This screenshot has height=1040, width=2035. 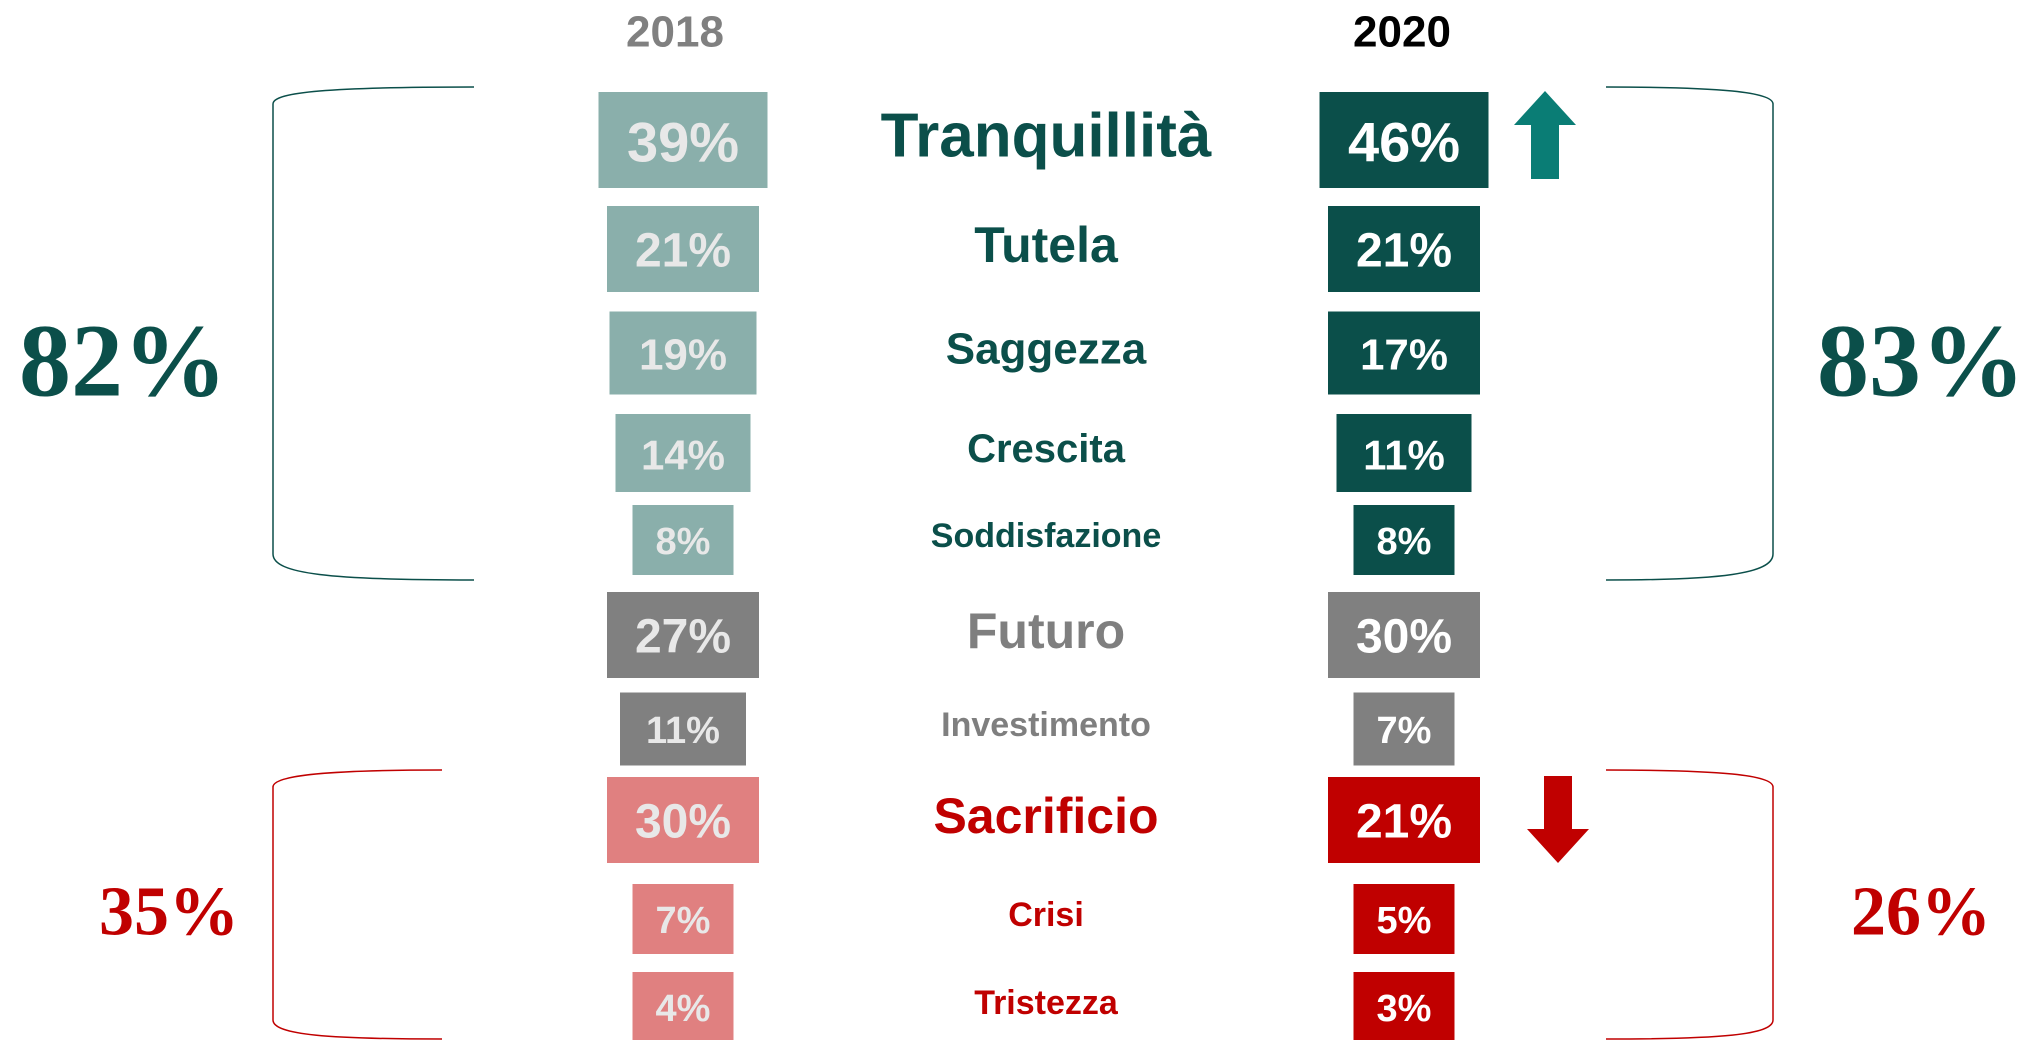 I want to click on value-2018: 8%, so click(x=683, y=542).